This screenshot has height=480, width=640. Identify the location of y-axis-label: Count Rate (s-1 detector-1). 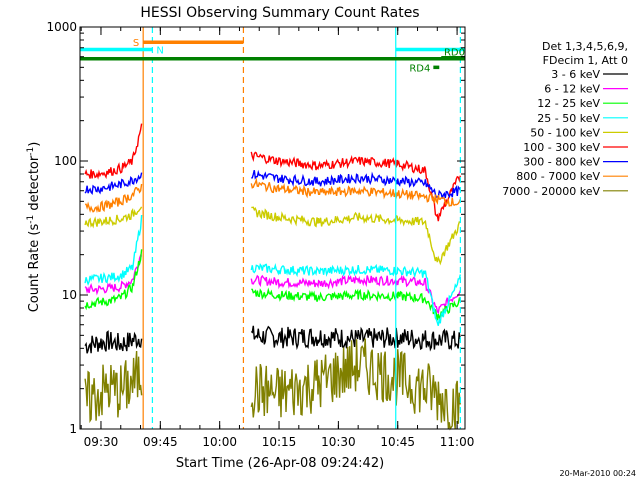
(34, 227).